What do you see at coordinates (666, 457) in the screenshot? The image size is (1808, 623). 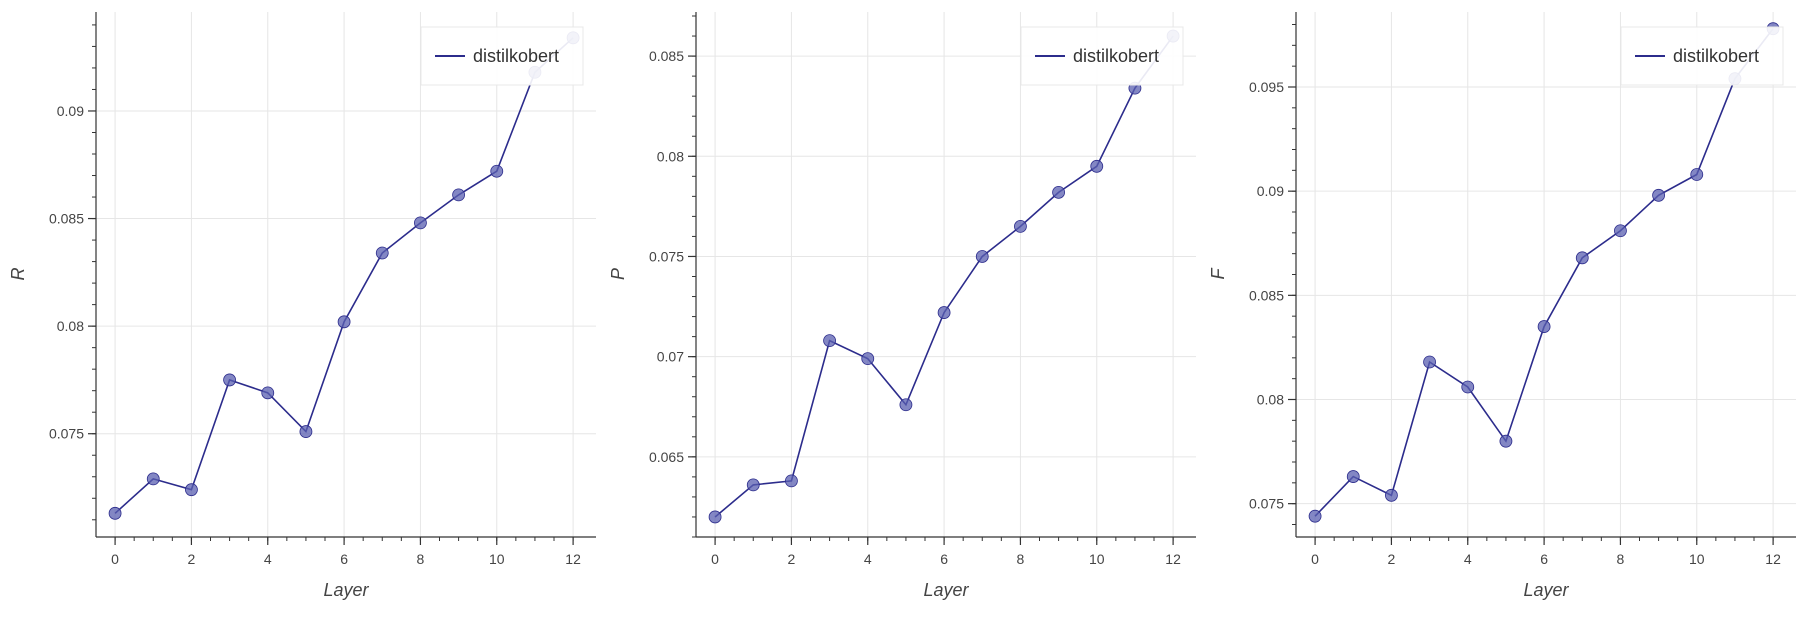 I see `y-tick-label: 0.065` at bounding box center [666, 457].